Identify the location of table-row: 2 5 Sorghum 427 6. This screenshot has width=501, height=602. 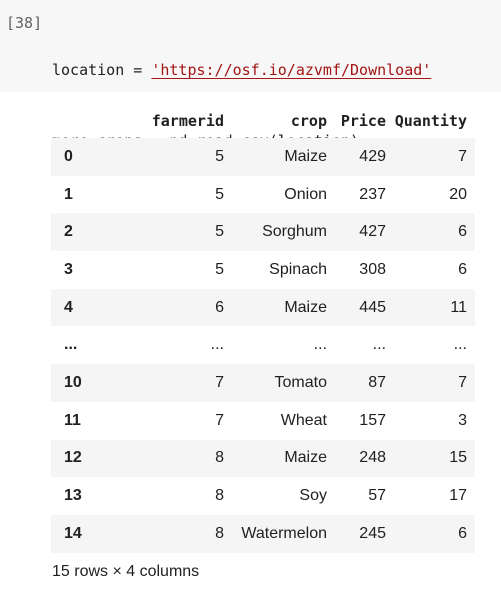
(263, 232).